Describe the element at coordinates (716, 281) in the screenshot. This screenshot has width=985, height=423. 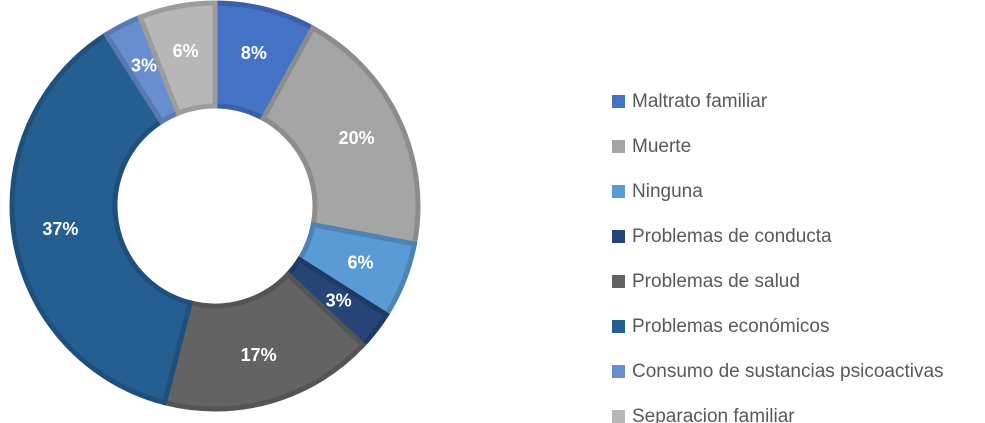
I see `legend-label: Problemas de salud` at that location.